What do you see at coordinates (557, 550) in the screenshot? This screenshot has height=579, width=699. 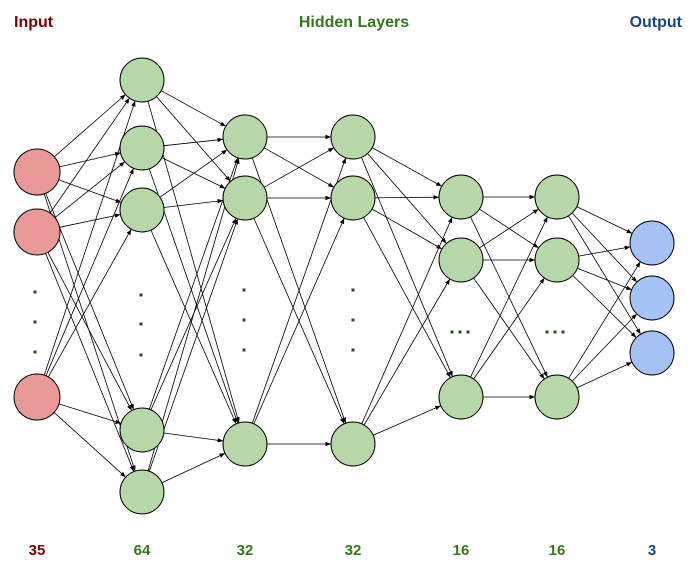 I see `hidden-5-size-label: 16` at bounding box center [557, 550].